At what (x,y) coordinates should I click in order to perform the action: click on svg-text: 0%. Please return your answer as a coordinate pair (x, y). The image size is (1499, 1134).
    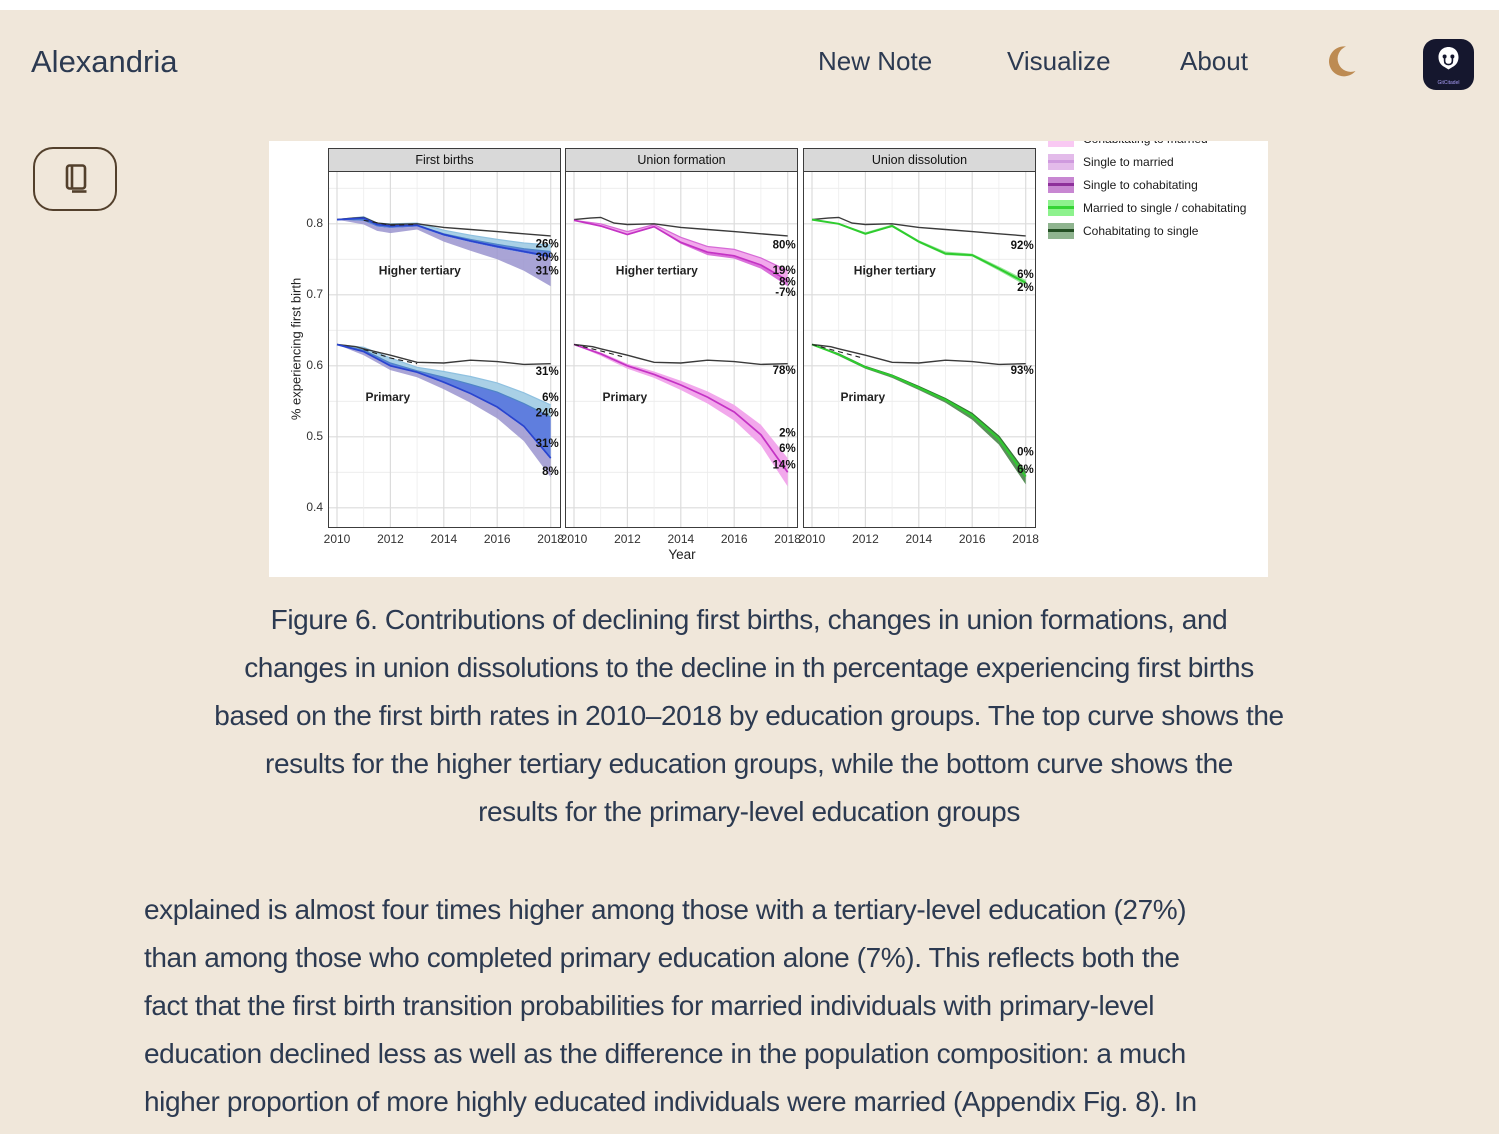
    Looking at the image, I should click on (1025, 453).